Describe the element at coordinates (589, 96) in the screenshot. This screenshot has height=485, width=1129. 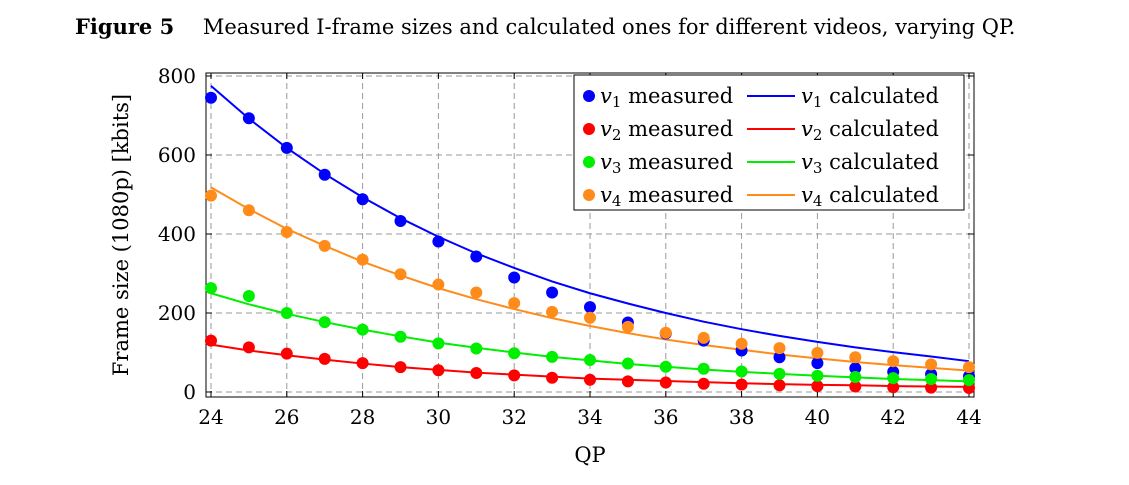
I see `legend-marker-v1-measured` at that location.